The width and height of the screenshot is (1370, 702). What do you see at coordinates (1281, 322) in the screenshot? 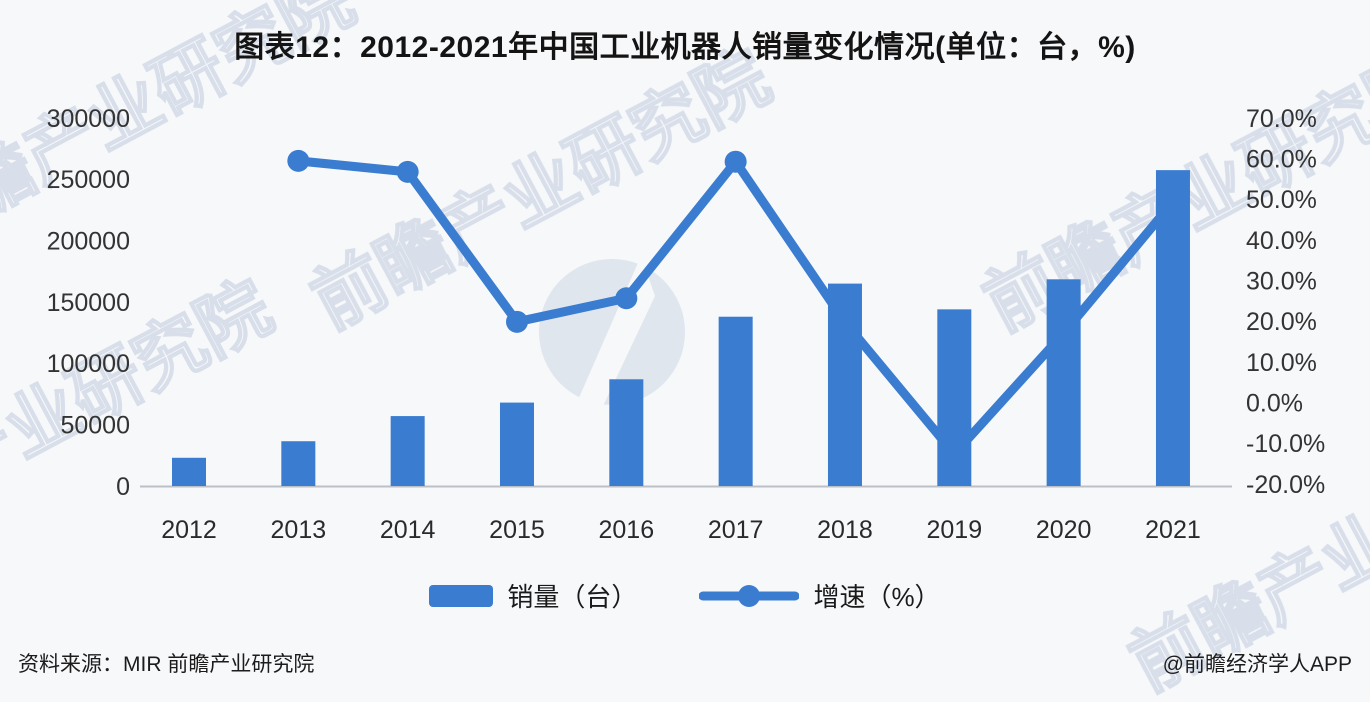
I see `right-axis-tick-label: 20.0%` at bounding box center [1281, 322].